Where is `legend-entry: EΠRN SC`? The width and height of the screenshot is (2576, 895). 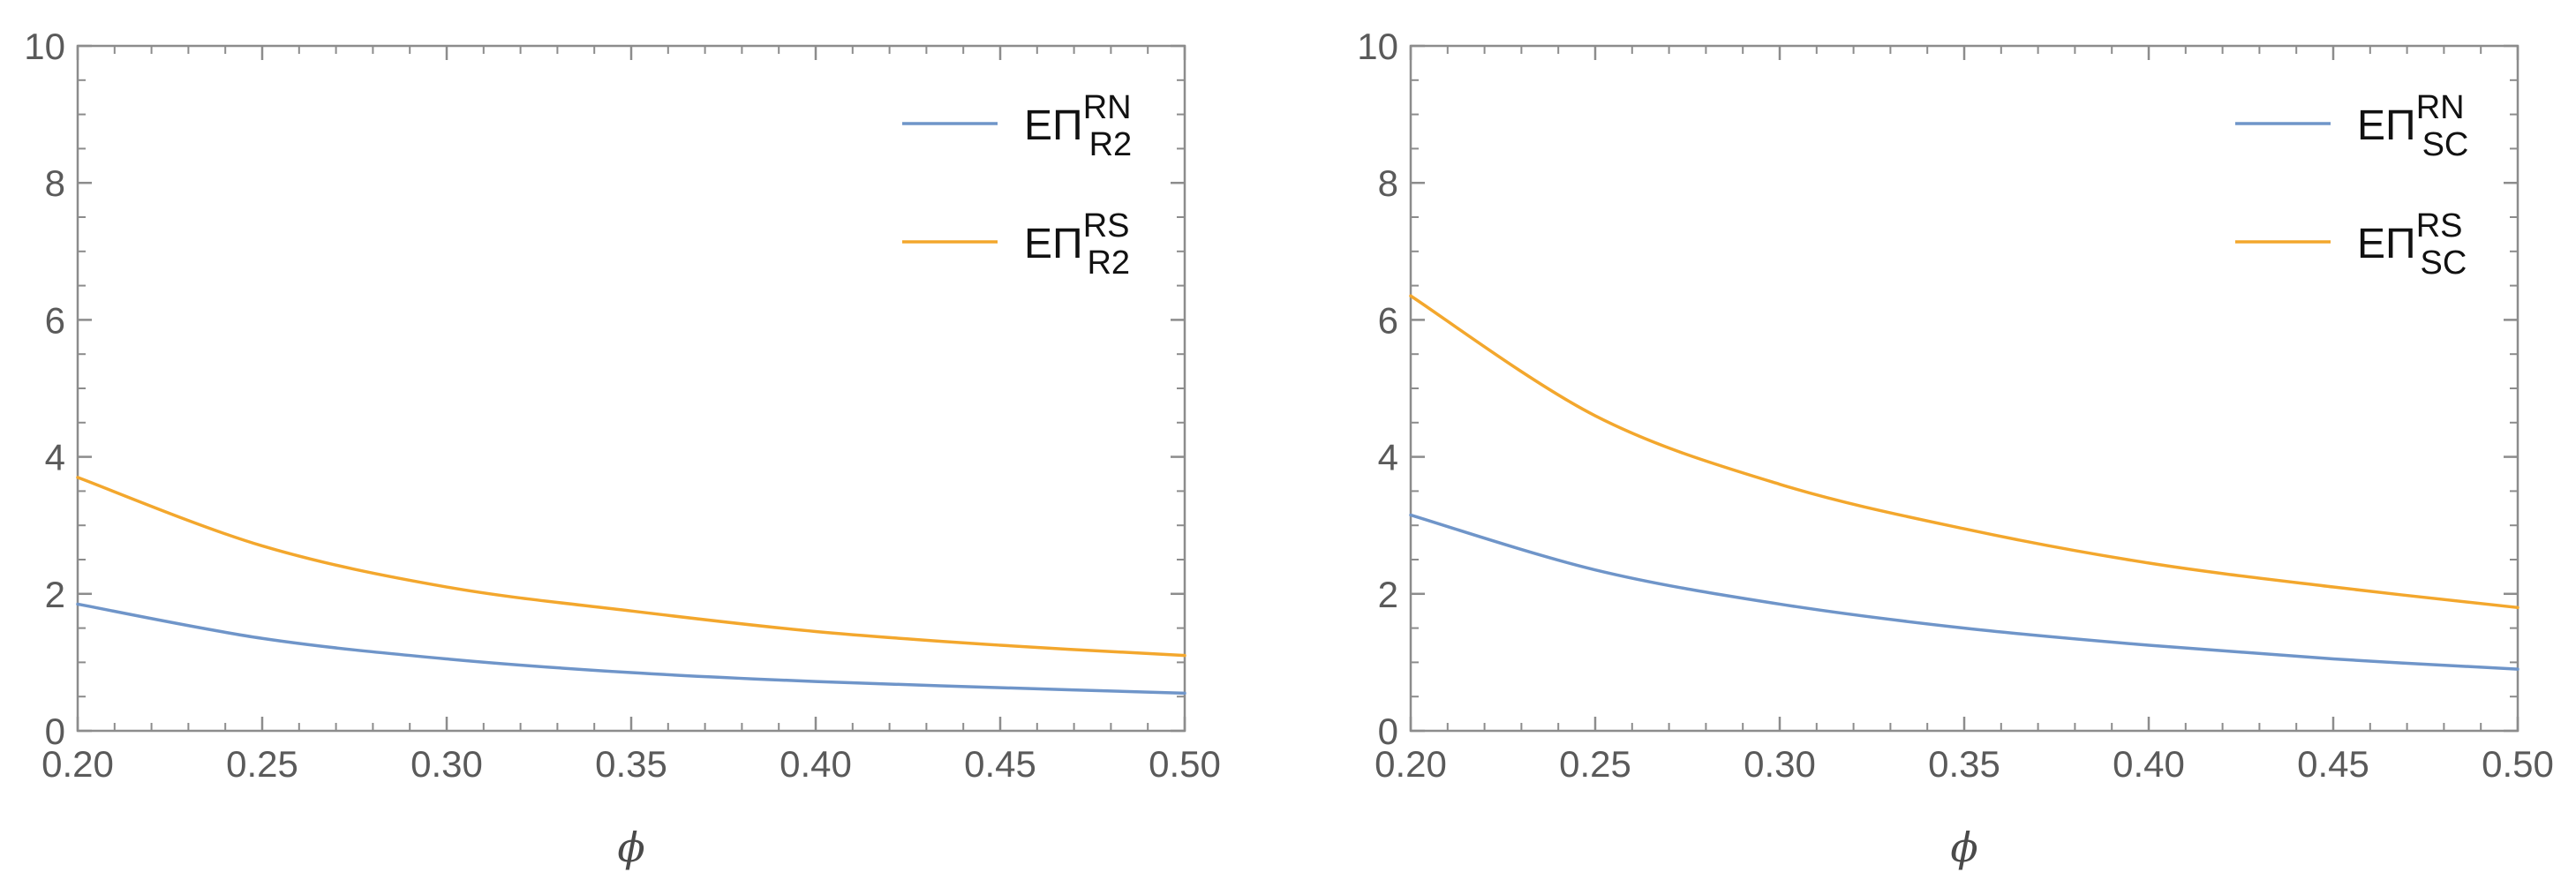
legend-entry: EΠRN SC is located at coordinates (2413, 126).